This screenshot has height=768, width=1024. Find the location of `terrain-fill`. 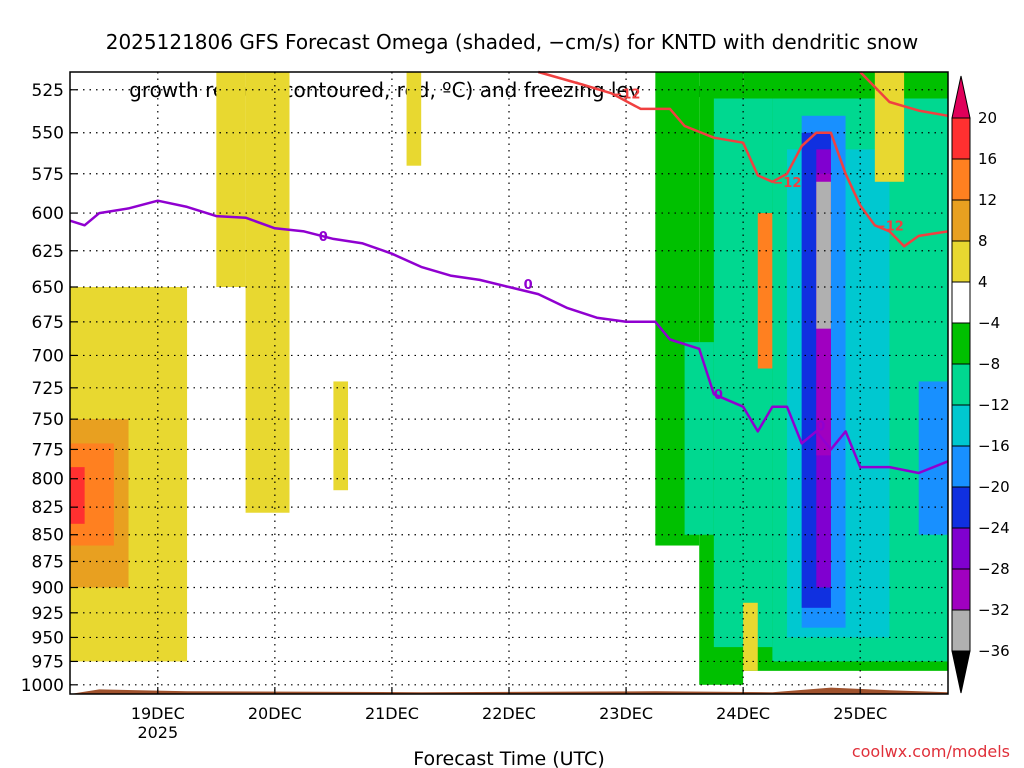

terrain-fill is located at coordinates (509, 690).